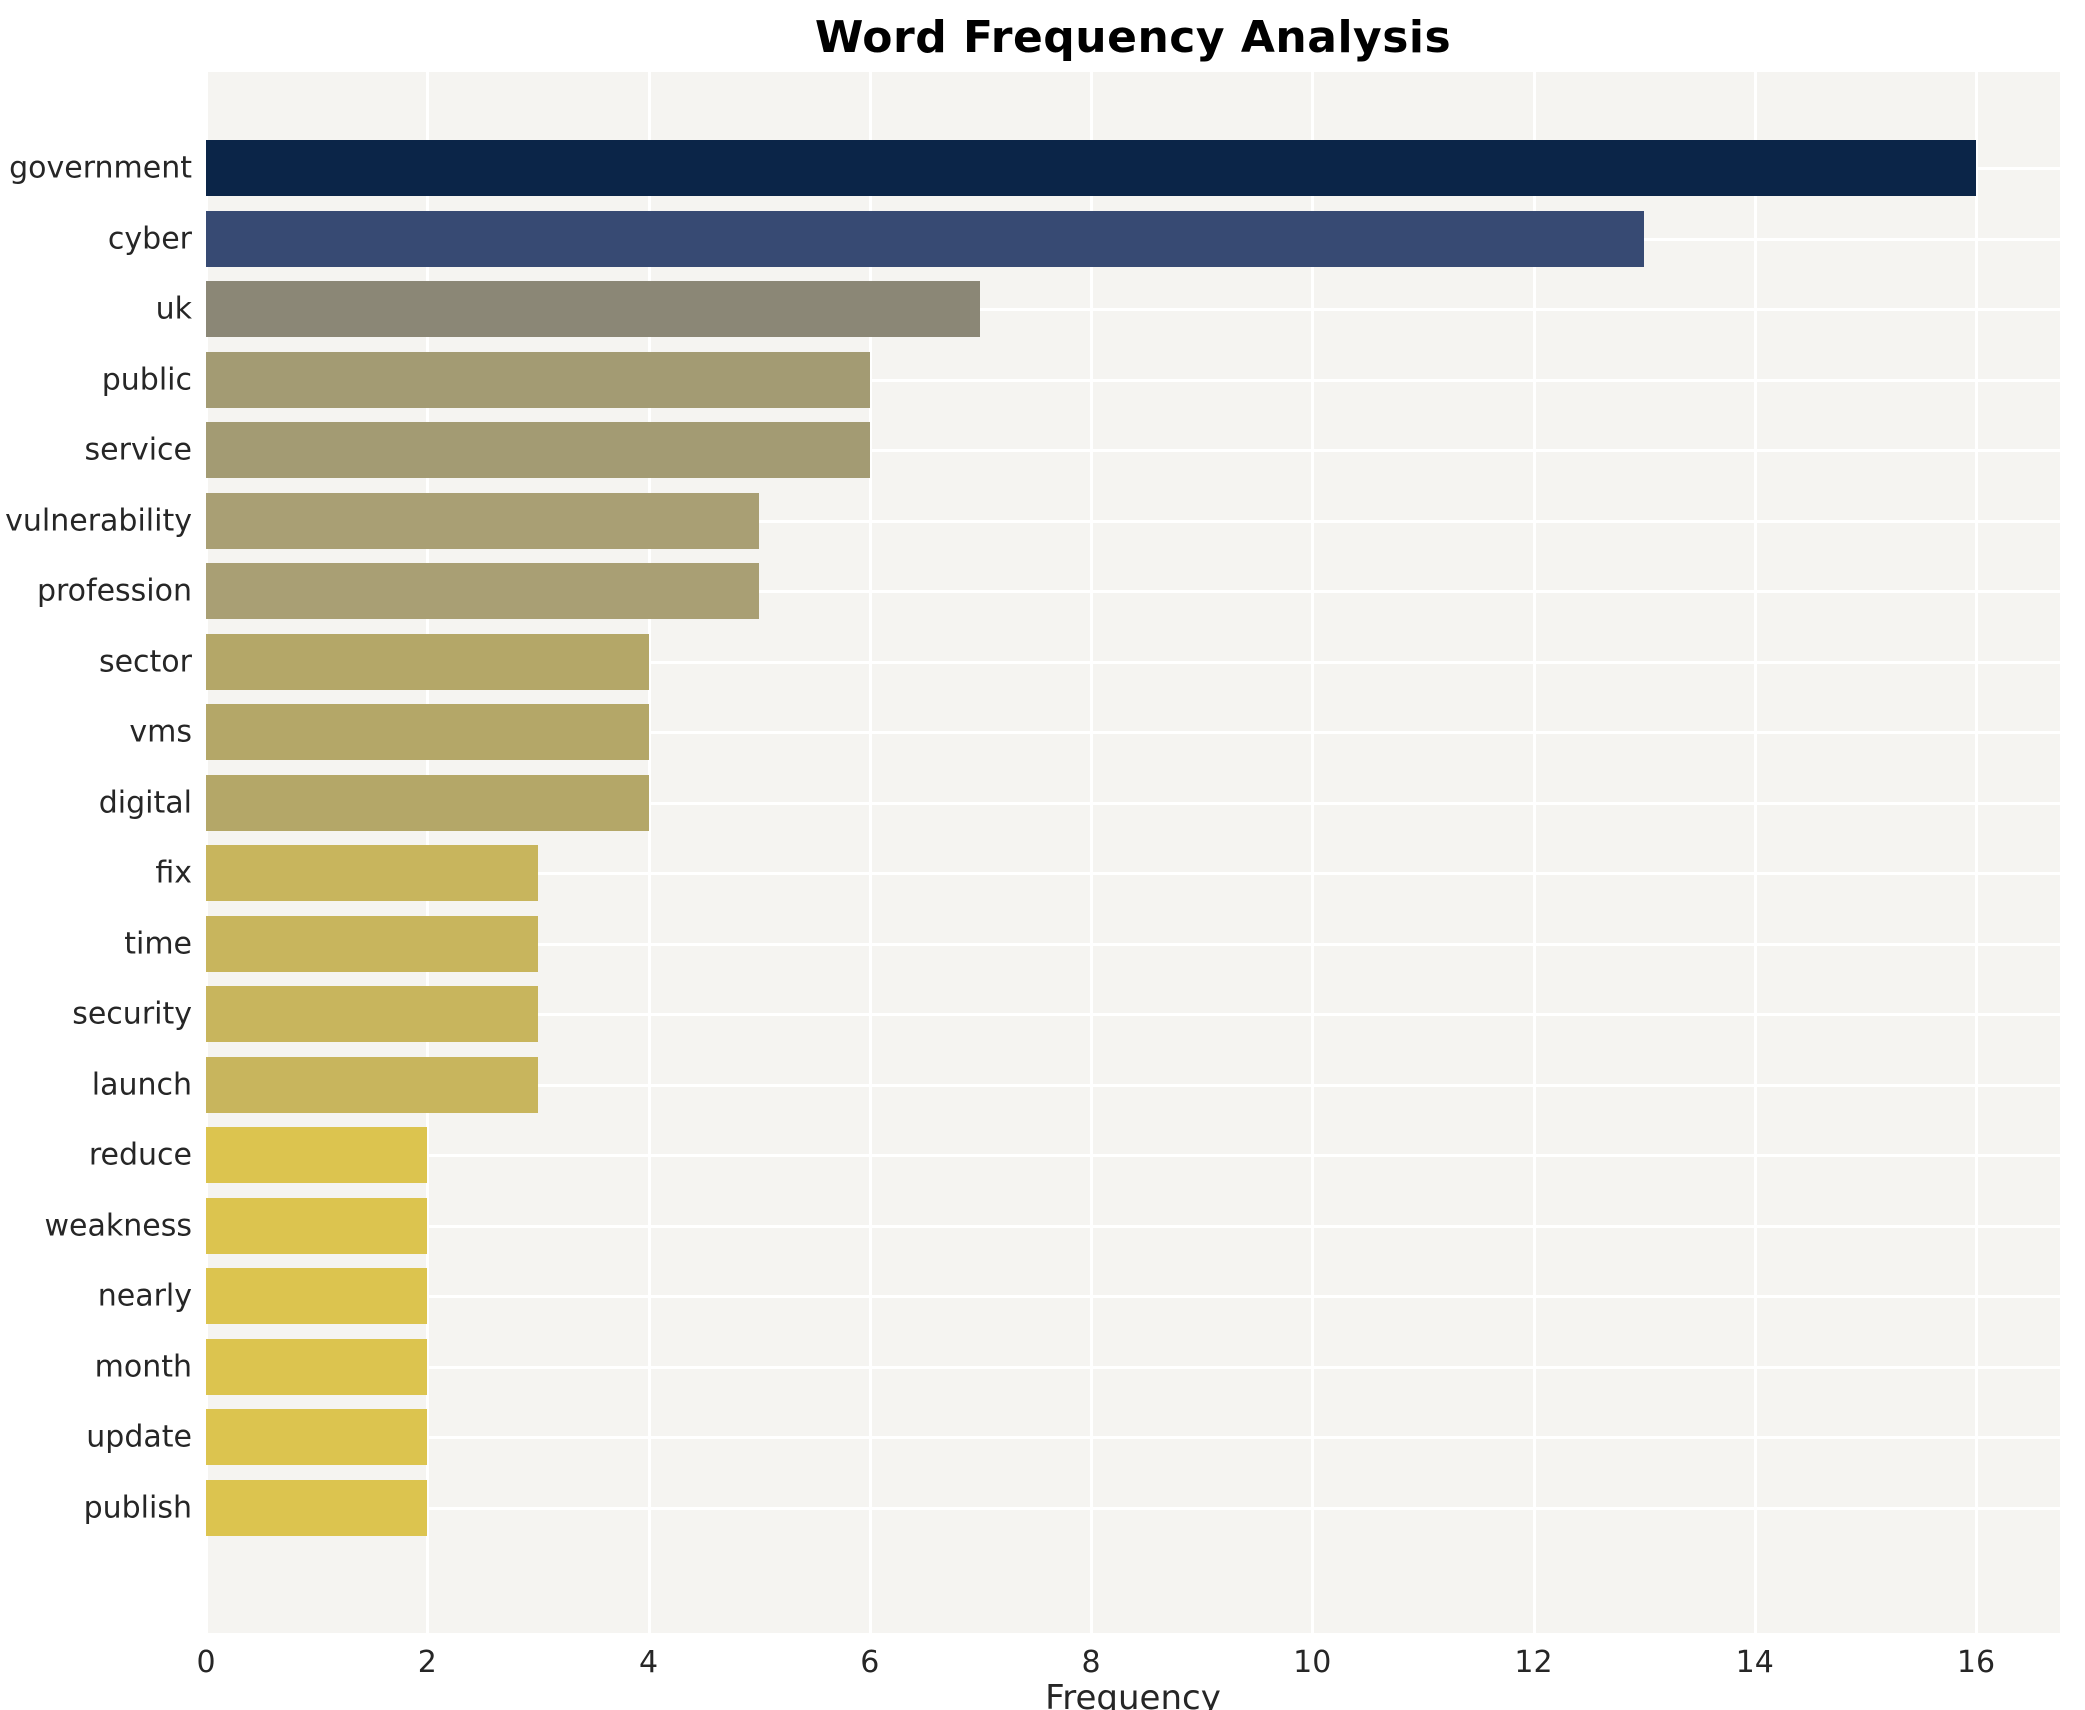 The image size is (2085, 1710). What do you see at coordinates (139, 1437) in the screenshot?
I see `y-tick-label-update: update` at bounding box center [139, 1437].